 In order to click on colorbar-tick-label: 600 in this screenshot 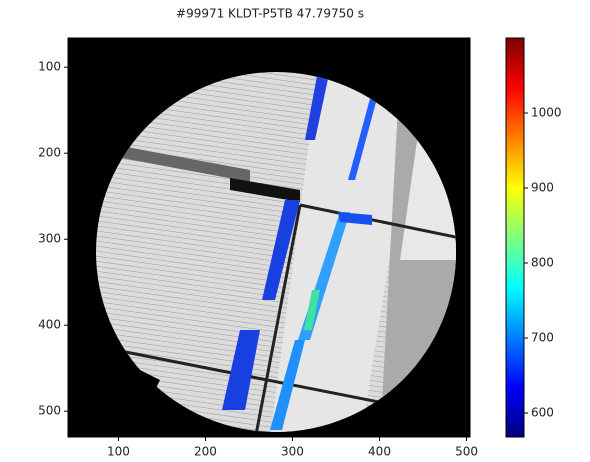, I will do `click(542, 413)`.